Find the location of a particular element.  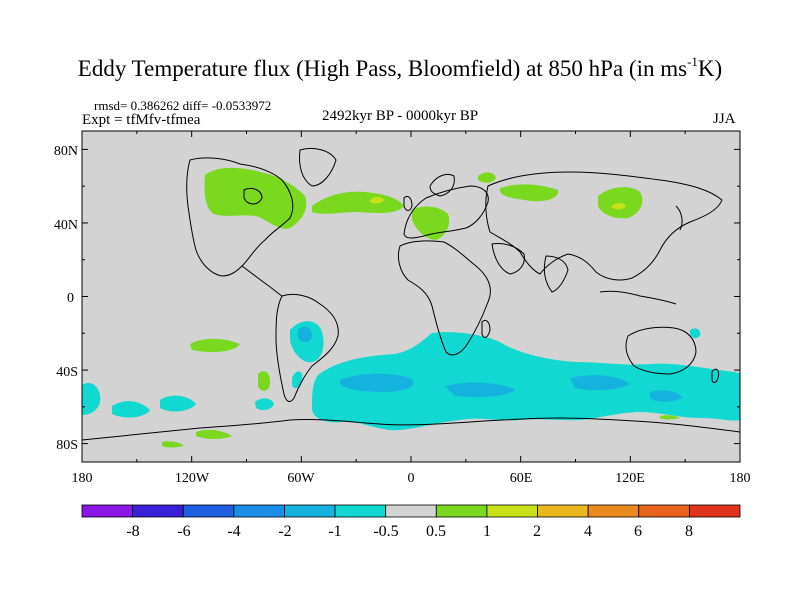

x-tick-label: 0 is located at coordinates (411, 478).